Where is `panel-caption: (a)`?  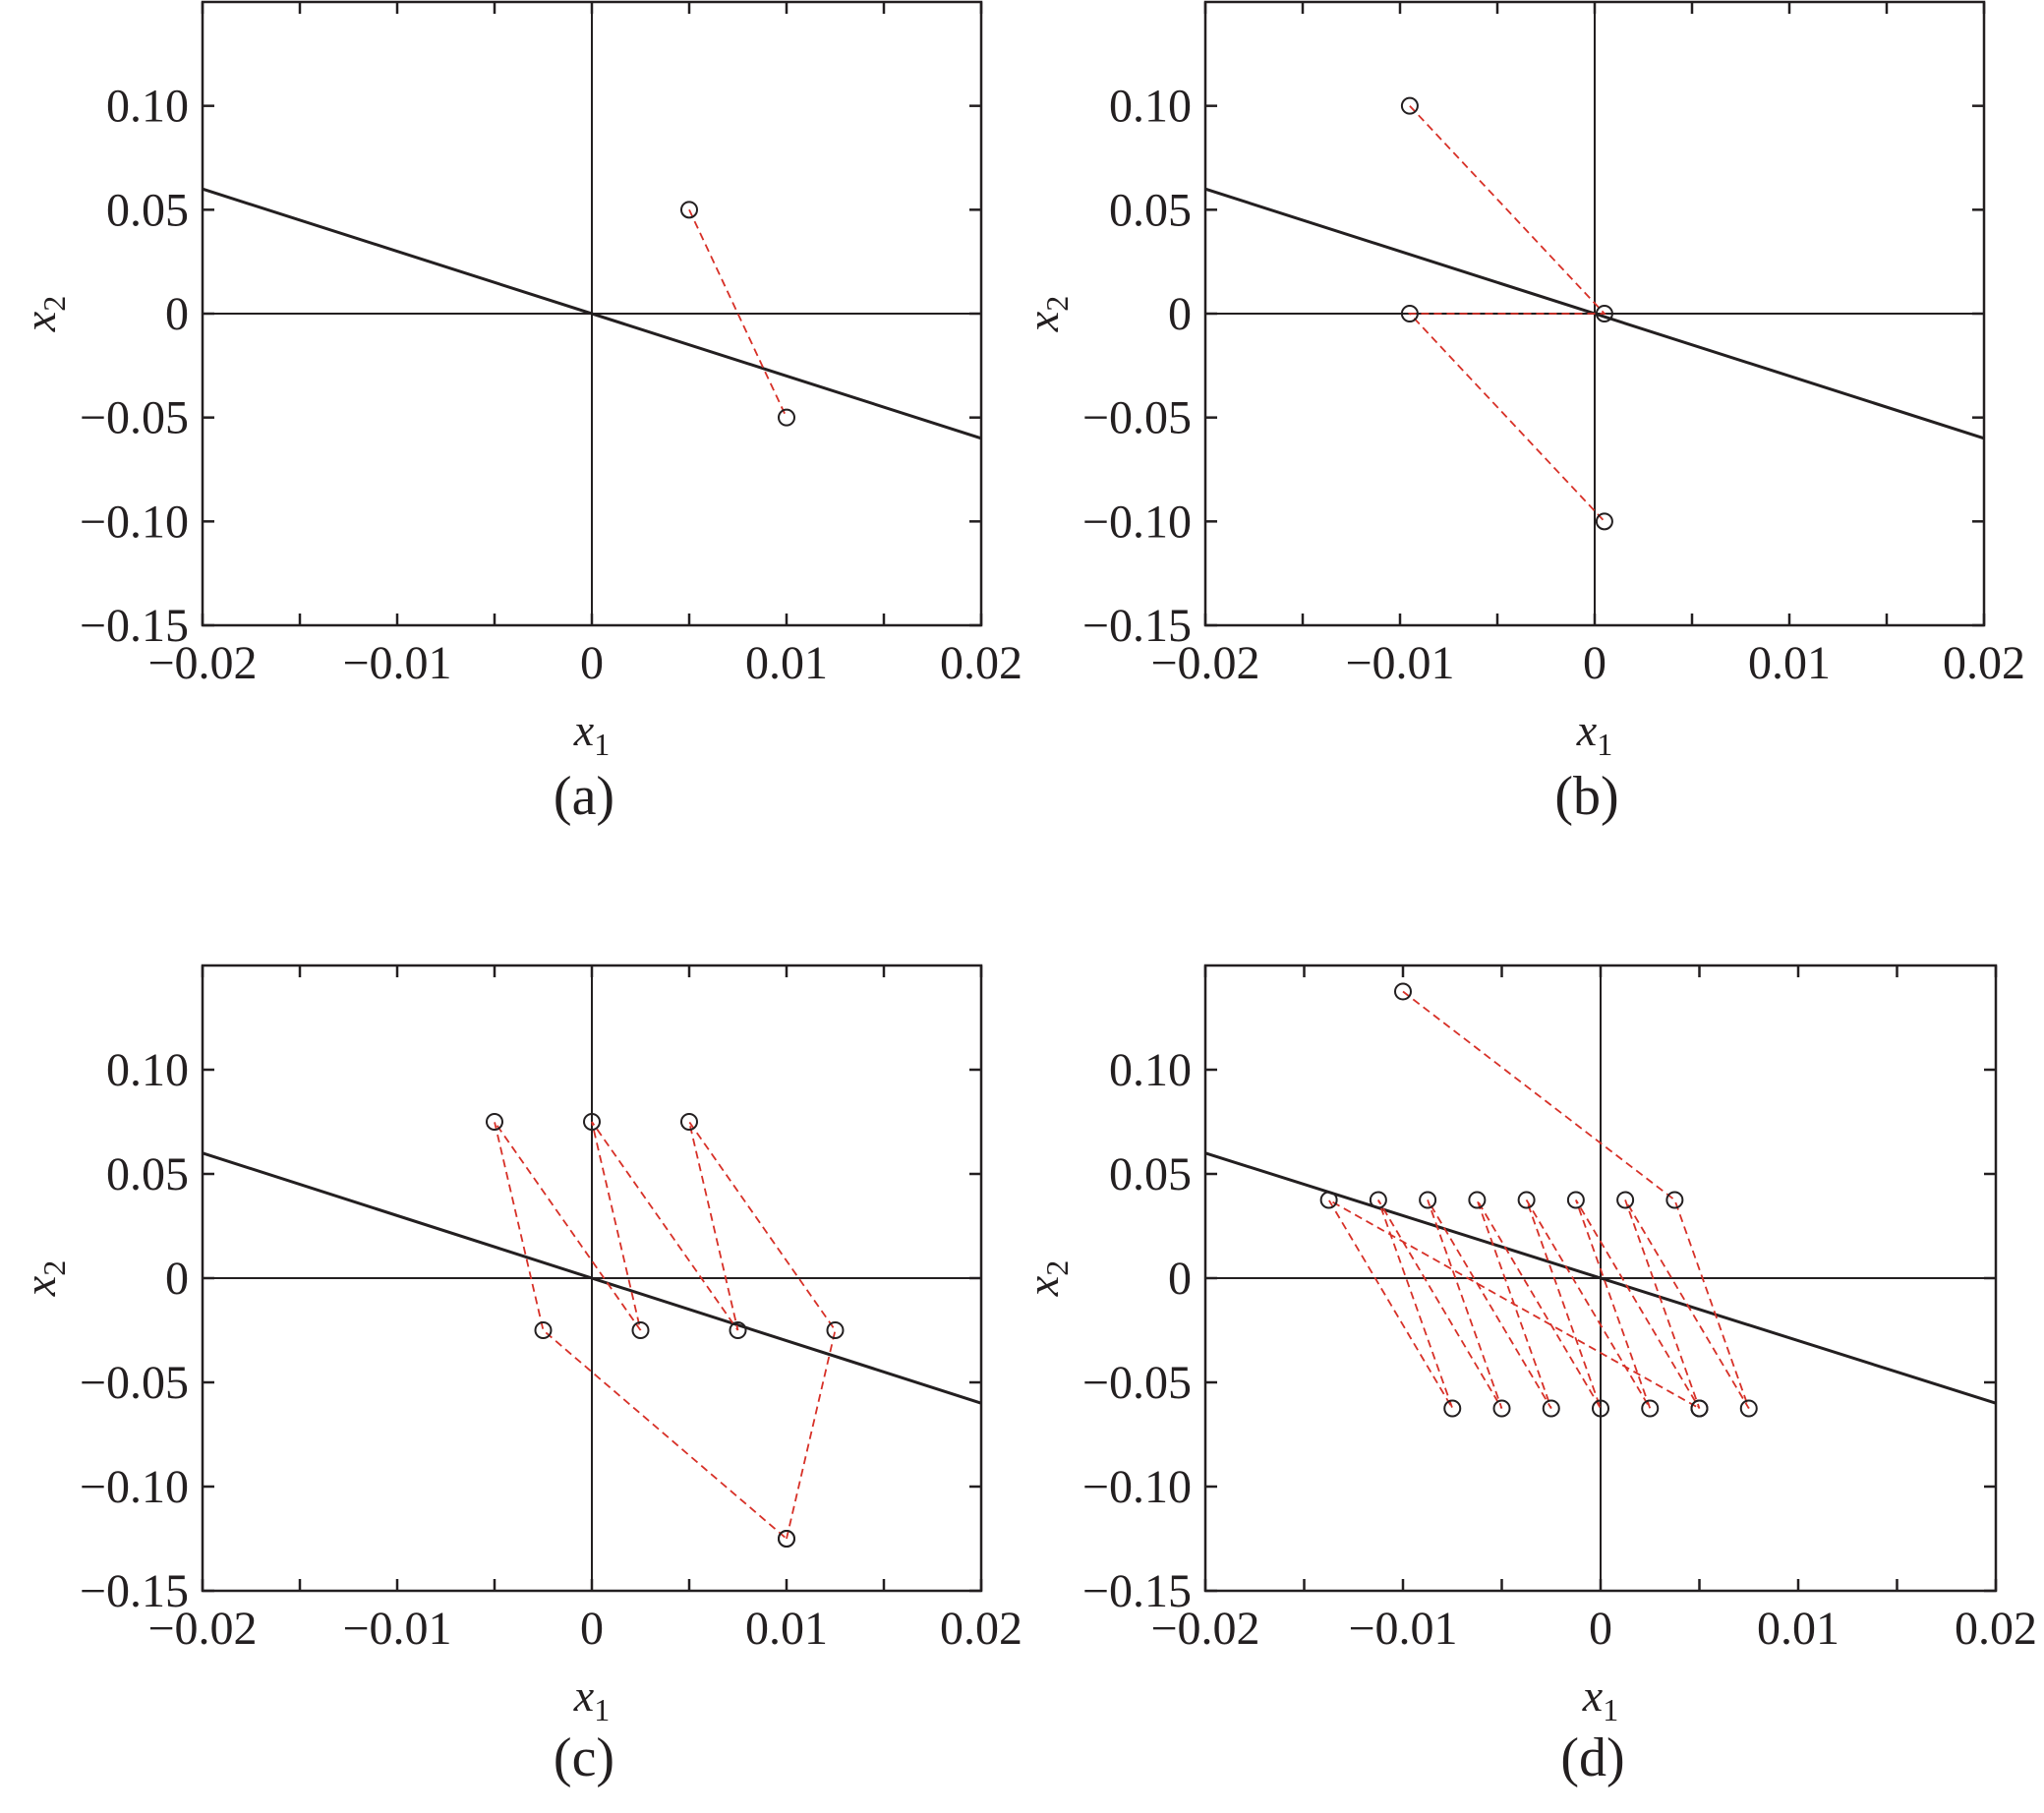 panel-caption: (a) is located at coordinates (584, 796).